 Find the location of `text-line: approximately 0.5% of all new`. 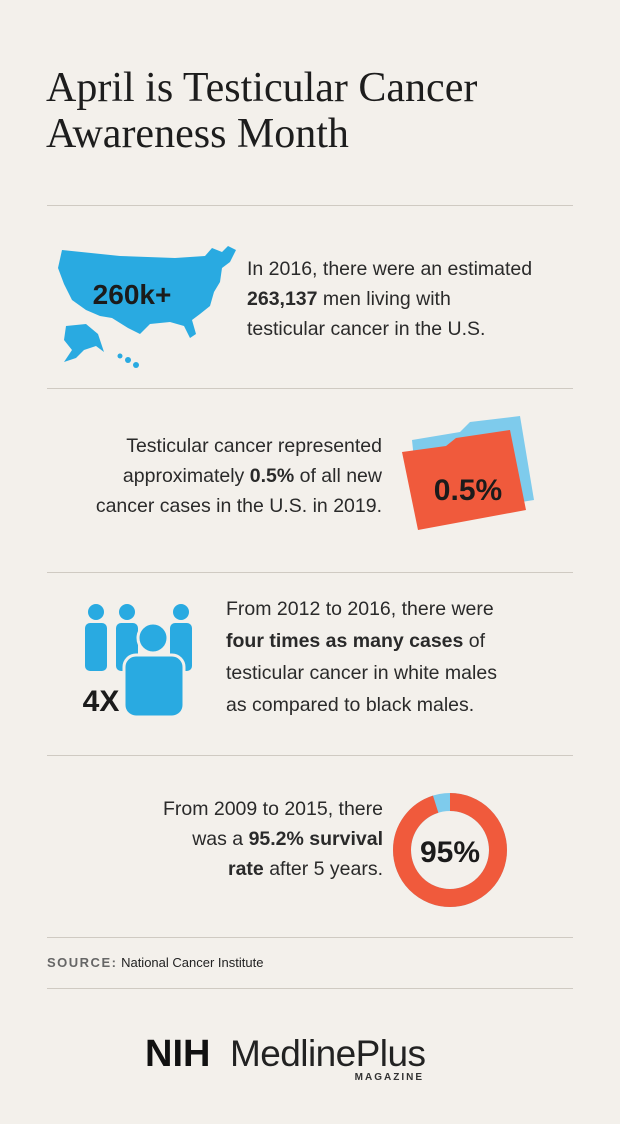

text-line: approximately 0.5% of all new is located at coordinates (252, 476).